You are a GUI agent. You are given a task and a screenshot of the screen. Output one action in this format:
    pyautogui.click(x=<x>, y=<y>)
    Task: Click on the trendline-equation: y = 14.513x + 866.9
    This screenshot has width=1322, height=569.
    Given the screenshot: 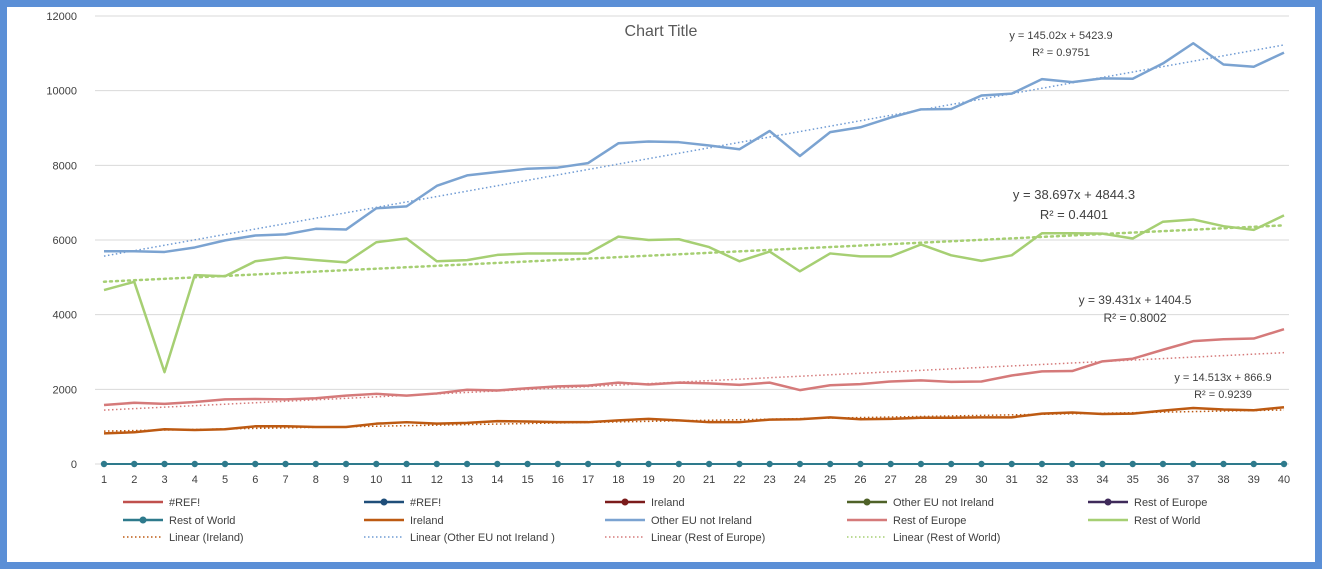 What is the action you would take?
    pyautogui.click(x=1222, y=378)
    